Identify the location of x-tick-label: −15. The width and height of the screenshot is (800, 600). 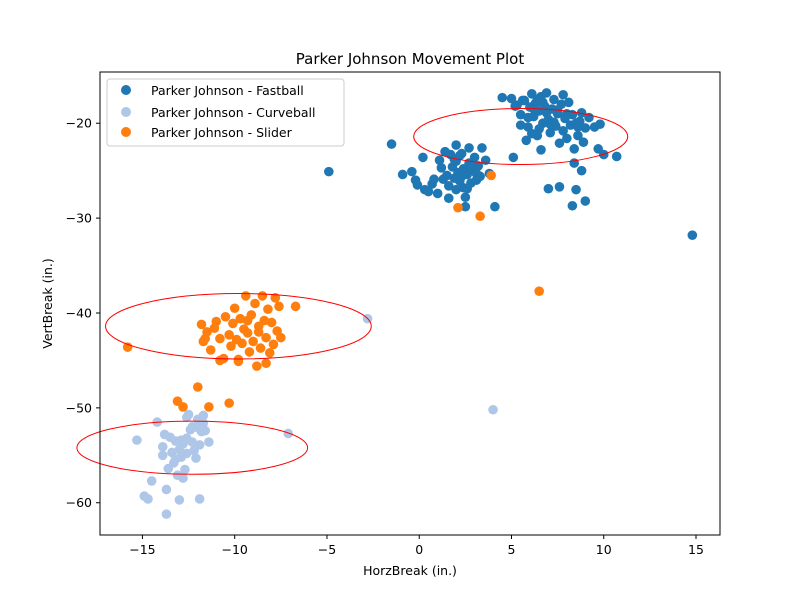
(142, 549).